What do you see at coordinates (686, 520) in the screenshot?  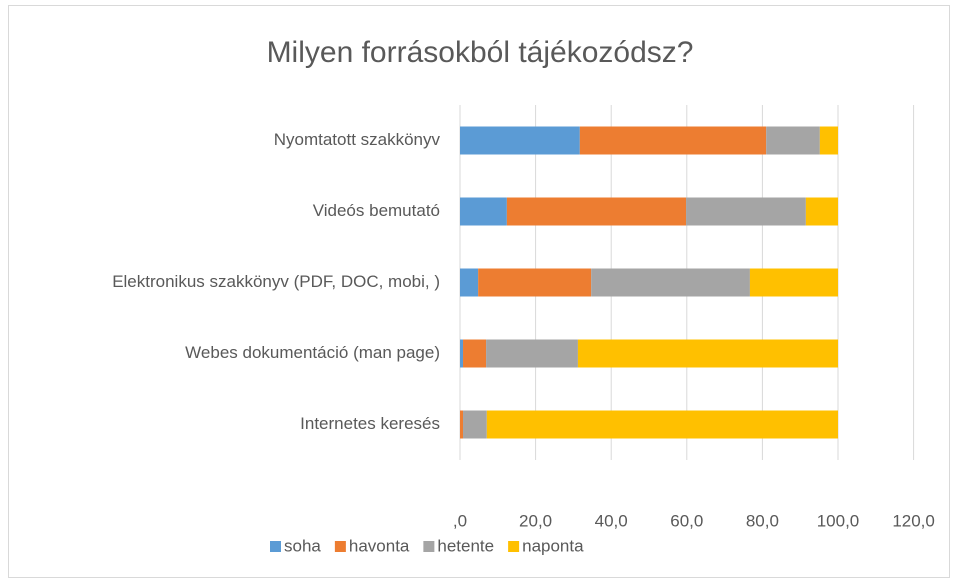 I see `x-tick-label: 60,0` at bounding box center [686, 520].